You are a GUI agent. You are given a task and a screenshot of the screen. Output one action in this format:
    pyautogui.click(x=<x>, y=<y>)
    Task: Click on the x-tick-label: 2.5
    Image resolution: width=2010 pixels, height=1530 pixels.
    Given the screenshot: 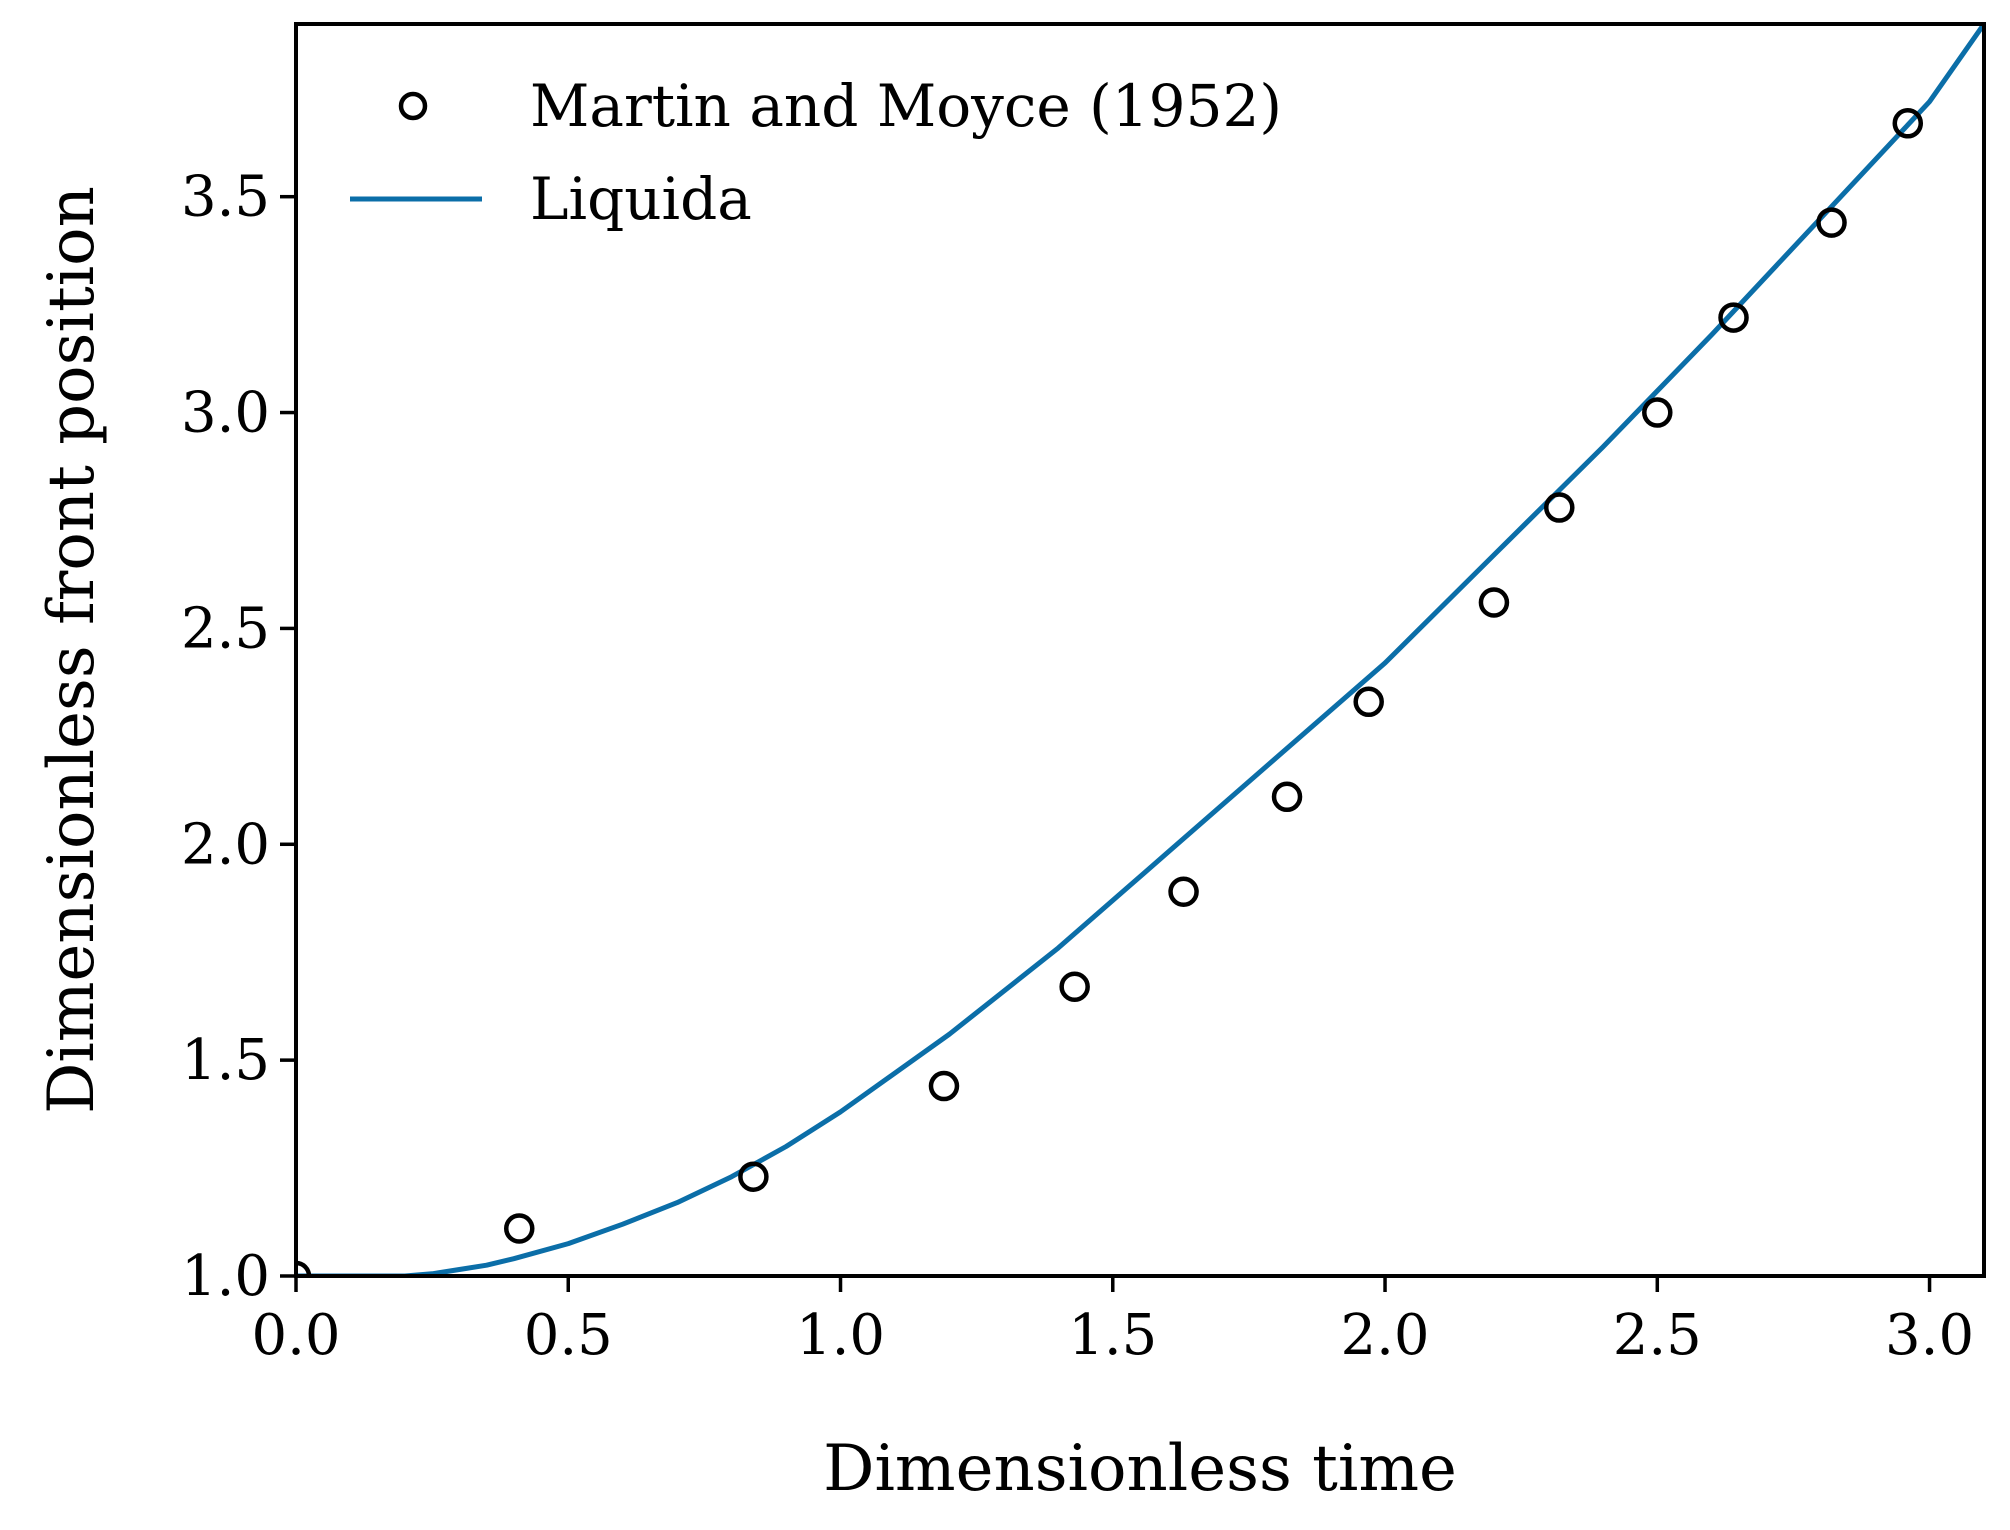 What is the action you would take?
    pyautogui.click(x=1657, y=1335)
    